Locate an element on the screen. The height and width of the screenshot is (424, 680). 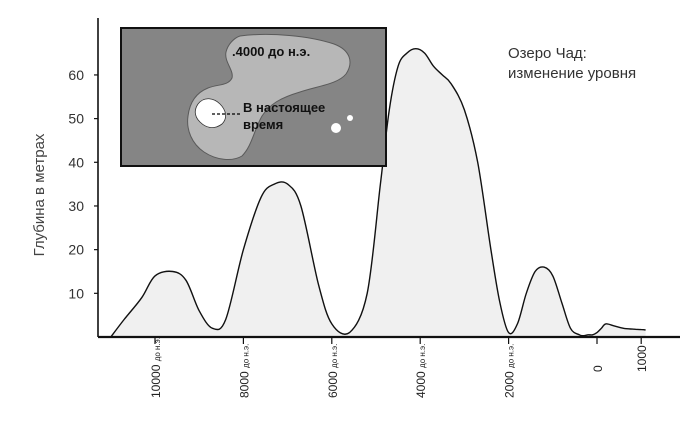
x-tick-label: 10000 до н.э. is located at coordinates (156, 367).